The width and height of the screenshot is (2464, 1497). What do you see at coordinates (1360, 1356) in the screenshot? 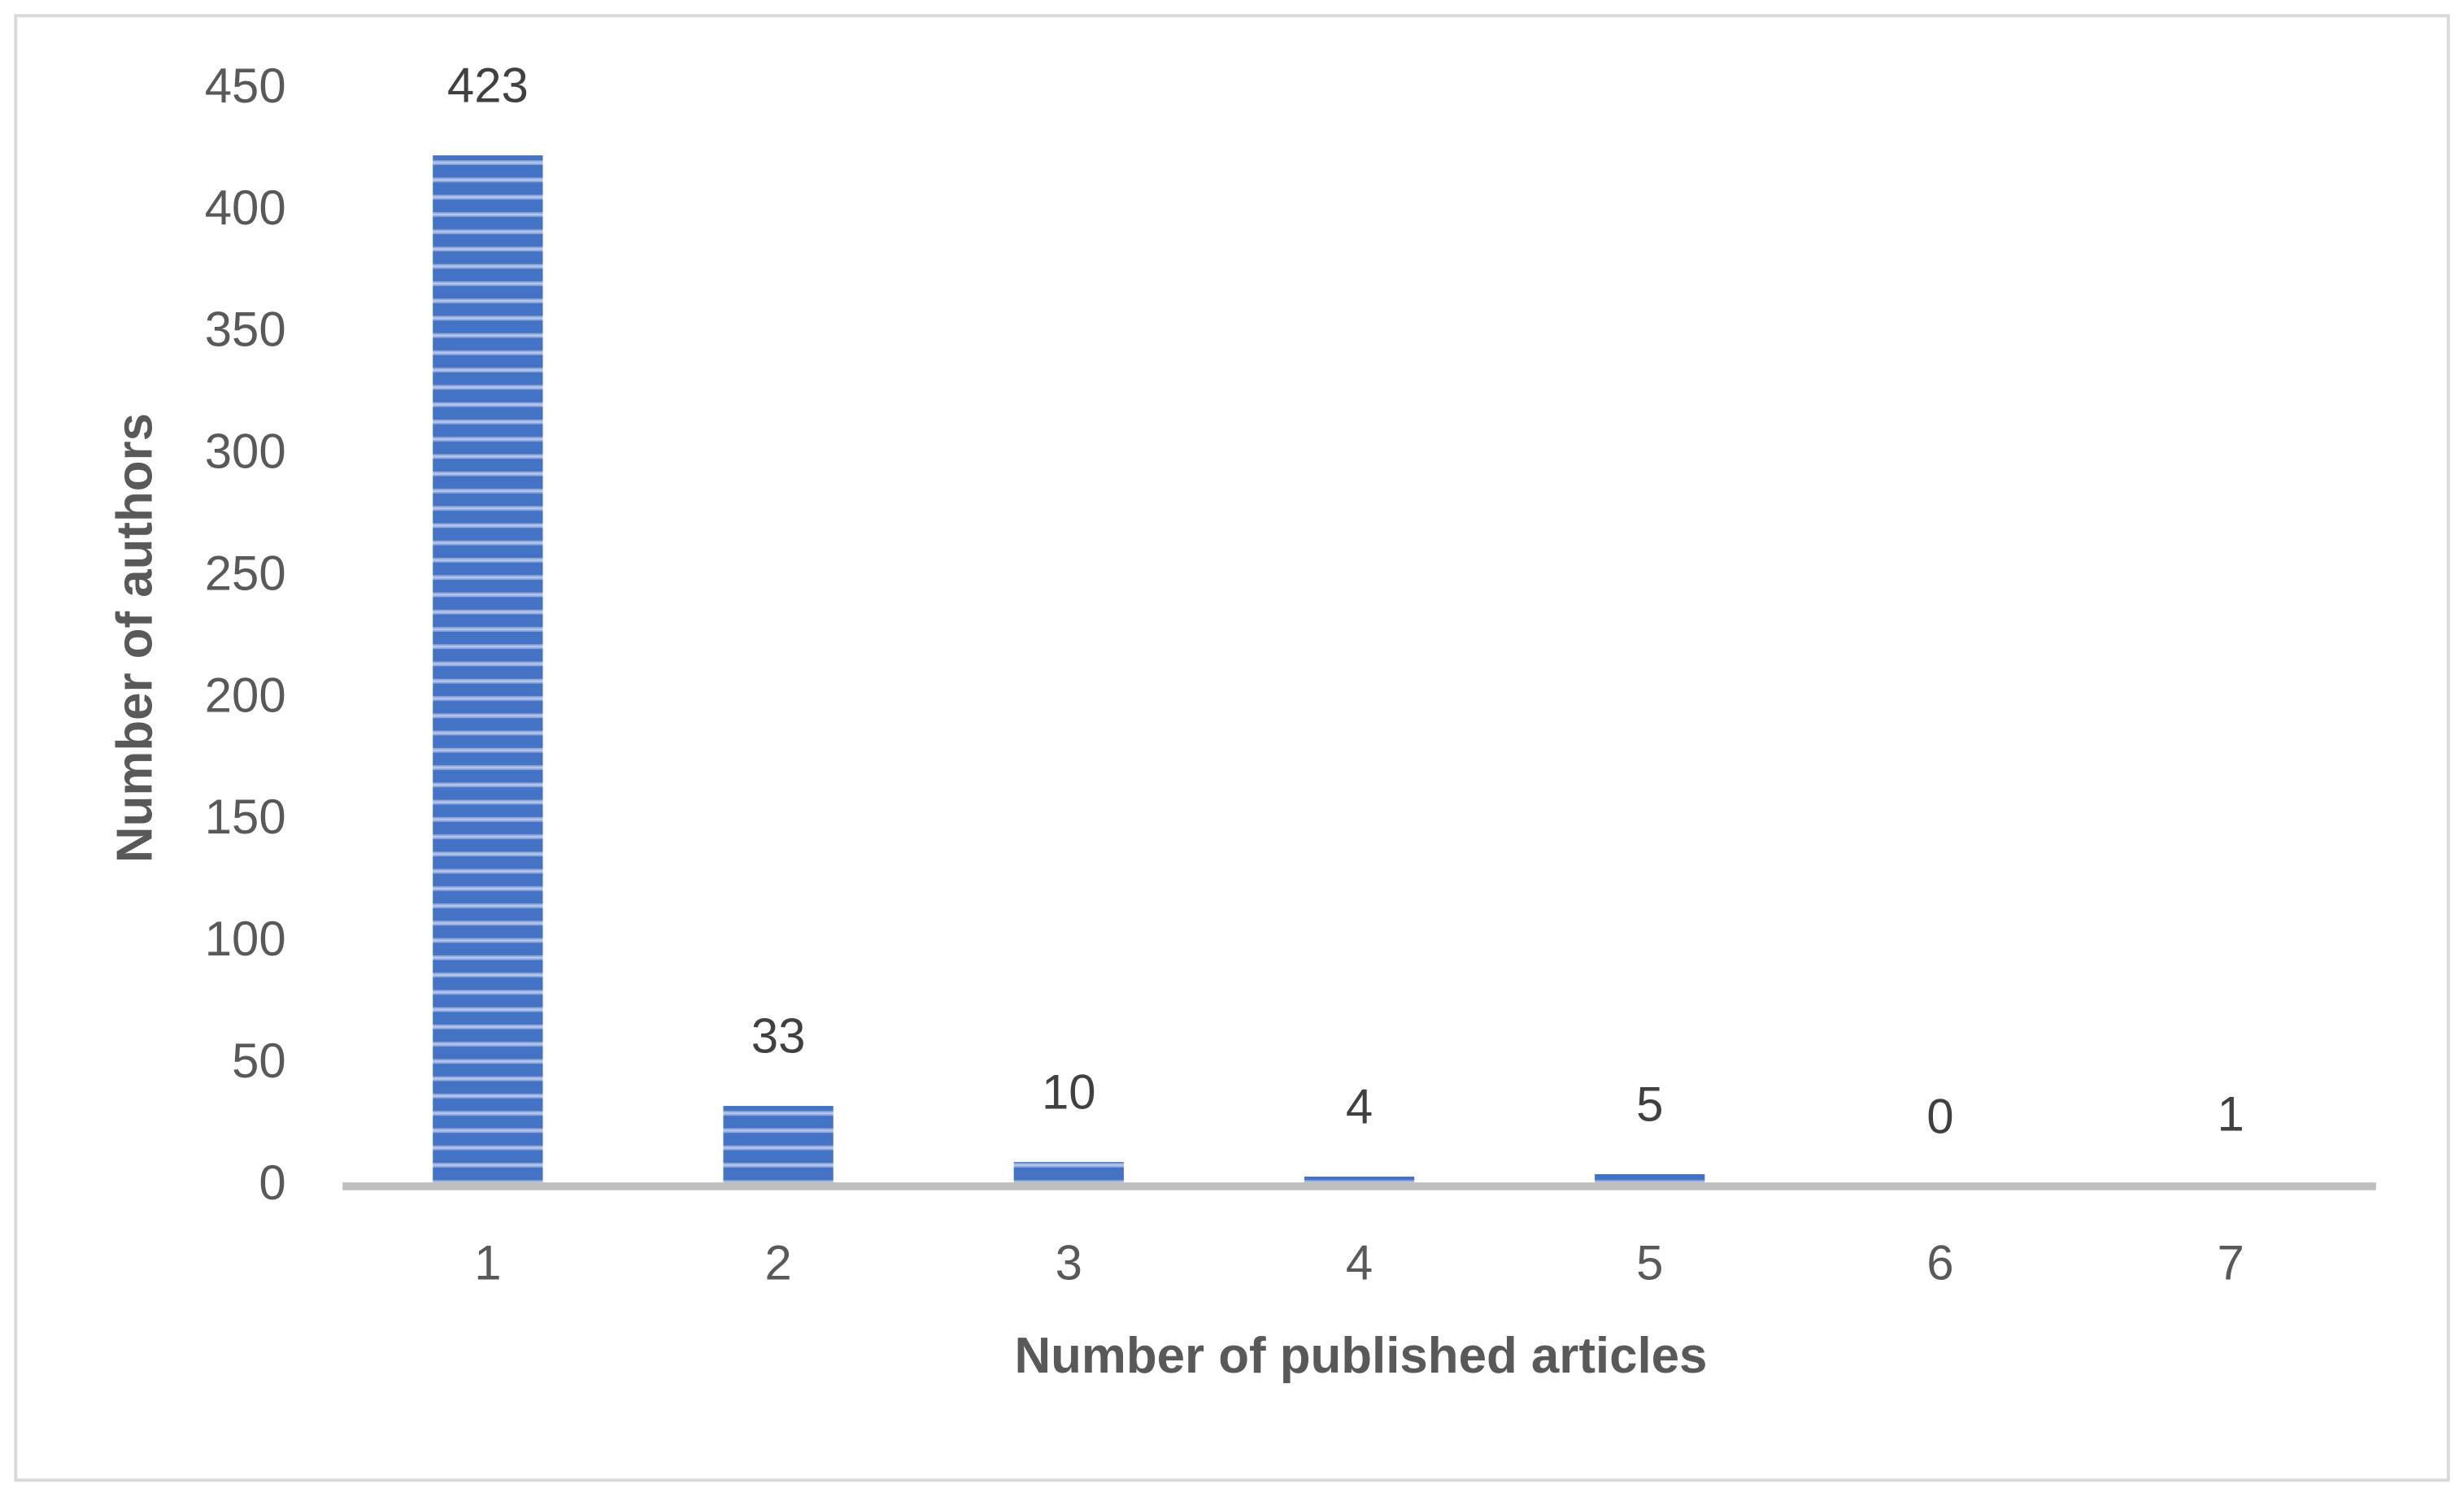
I see `x-axis-title: Number of published articles` at bounding box center [1360, 1356].